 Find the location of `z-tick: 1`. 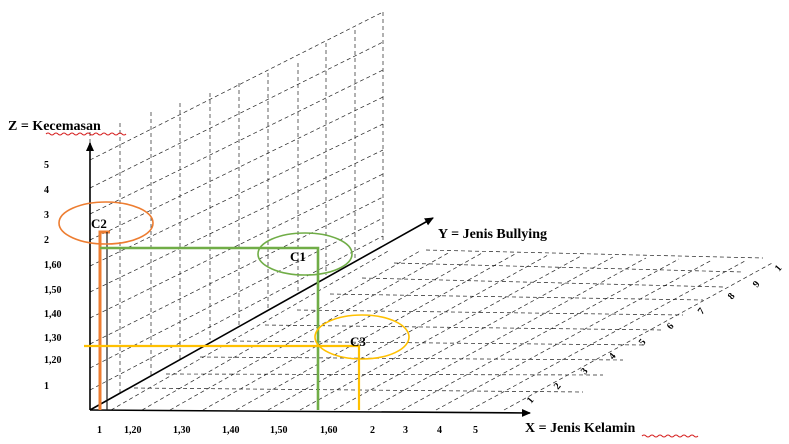

z-tick: 1 is located at coordinates (46, 386).